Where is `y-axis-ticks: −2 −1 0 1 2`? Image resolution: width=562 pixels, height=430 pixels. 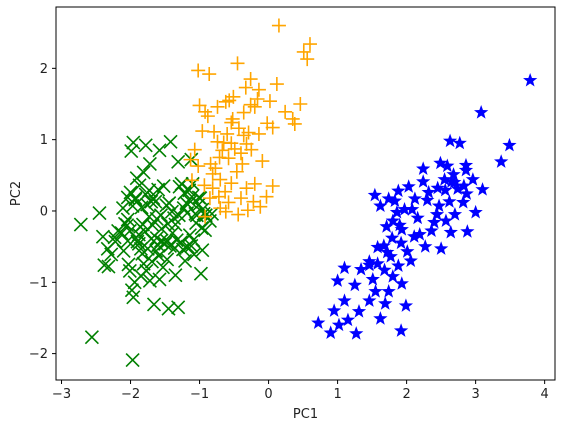 y-axis-ticks: −2 −1 0 1 2 is located at coordinates (42, 212).